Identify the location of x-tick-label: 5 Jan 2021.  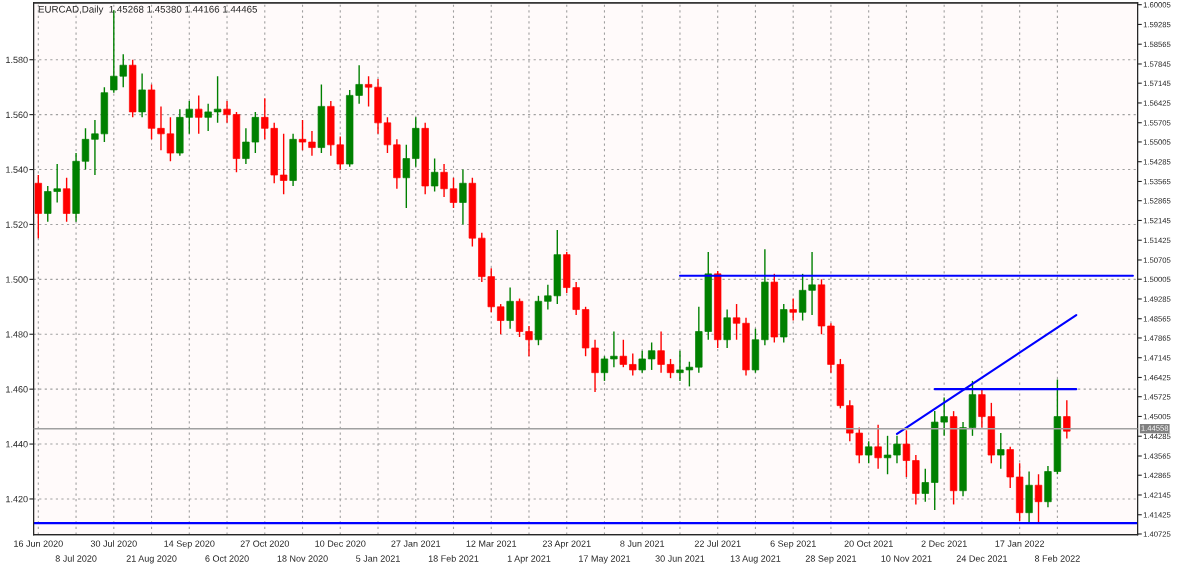
(378, 558).